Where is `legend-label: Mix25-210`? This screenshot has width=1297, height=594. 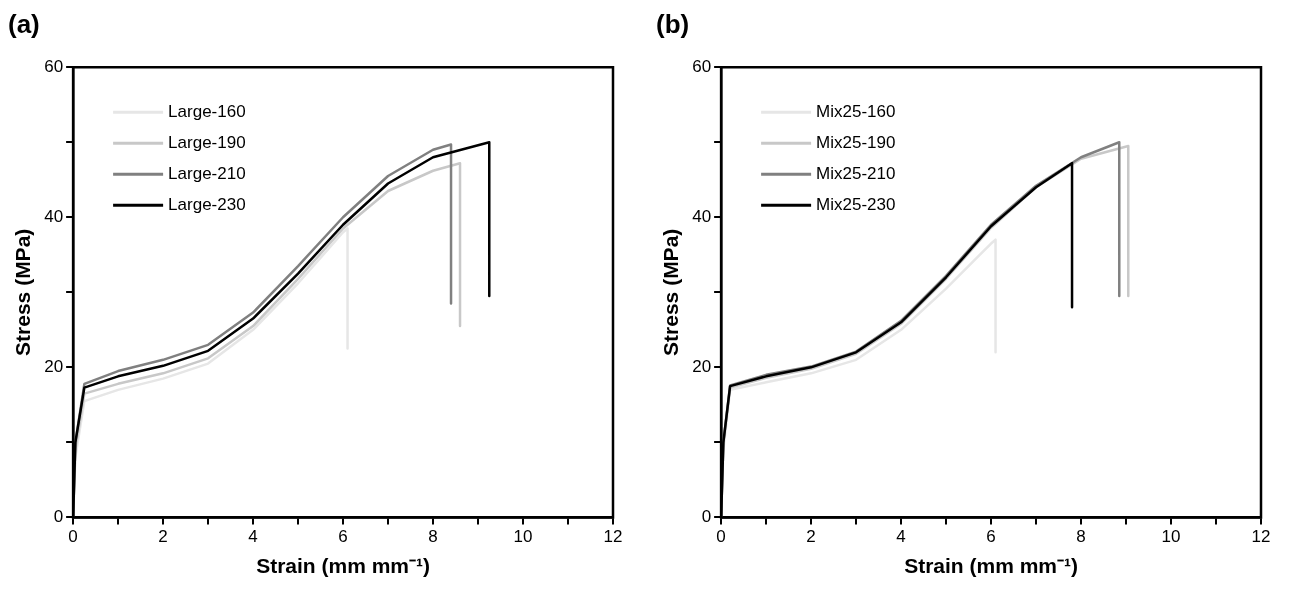 legend-label: Mix25-210 is located at coordinates (856, 173).